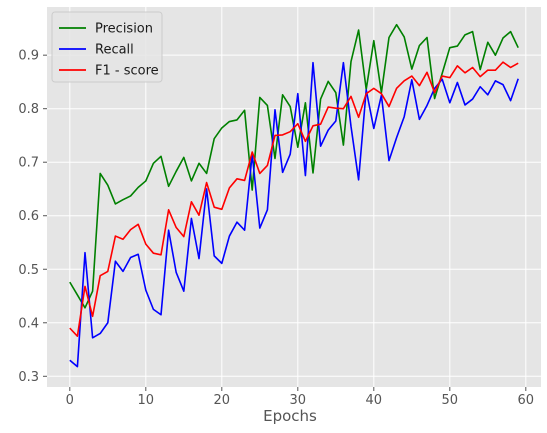 The height and width of the screenshot is (433, 547). I want to click on x-tick-label: 60, so click(526, 400).